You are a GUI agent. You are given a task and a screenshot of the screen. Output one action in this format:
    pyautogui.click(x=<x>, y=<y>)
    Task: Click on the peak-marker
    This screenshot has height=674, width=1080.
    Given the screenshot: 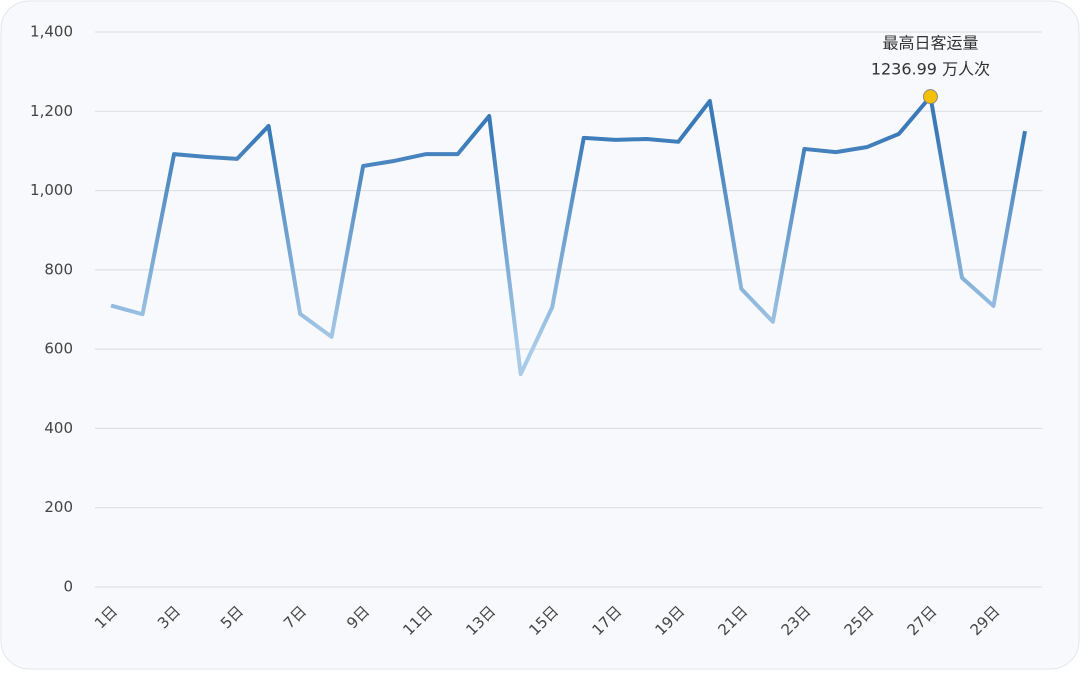 What is the action you would take?
    pyautogui.click(x=930, y=97)
    